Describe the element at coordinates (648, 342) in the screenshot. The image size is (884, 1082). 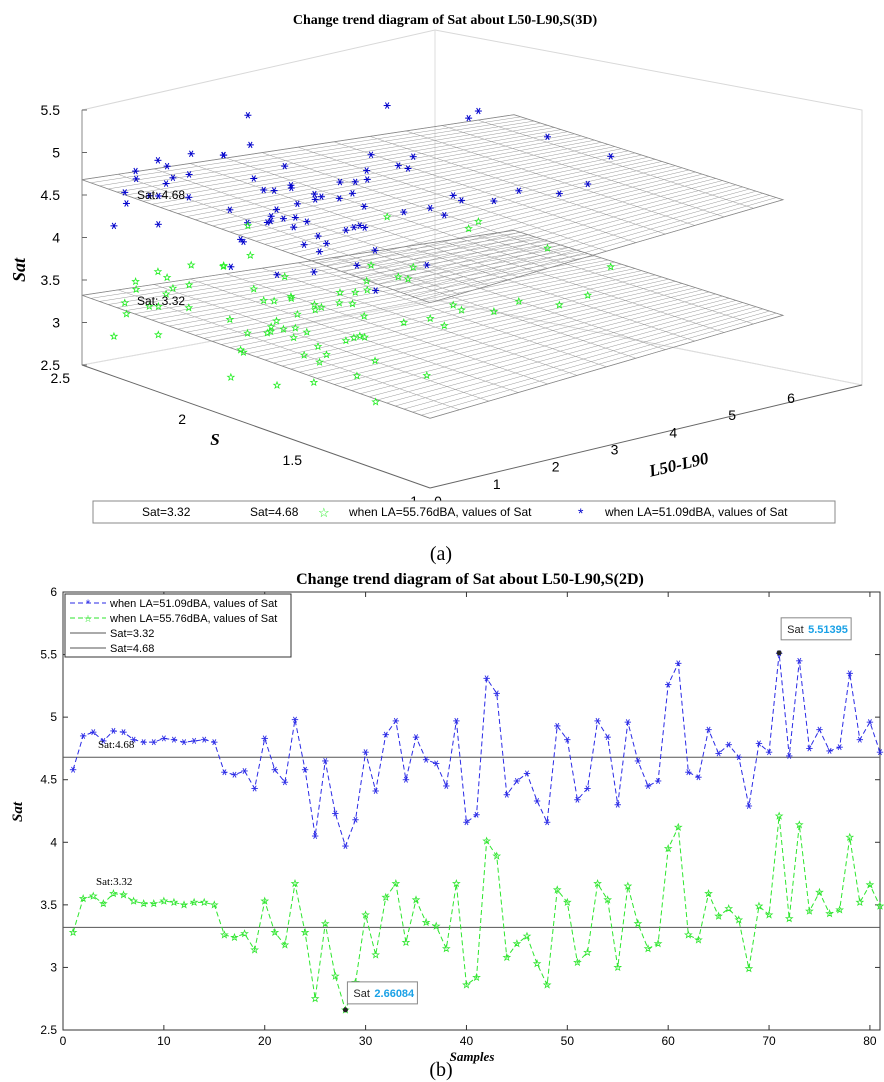
I see `floor-right-edge` at that location.